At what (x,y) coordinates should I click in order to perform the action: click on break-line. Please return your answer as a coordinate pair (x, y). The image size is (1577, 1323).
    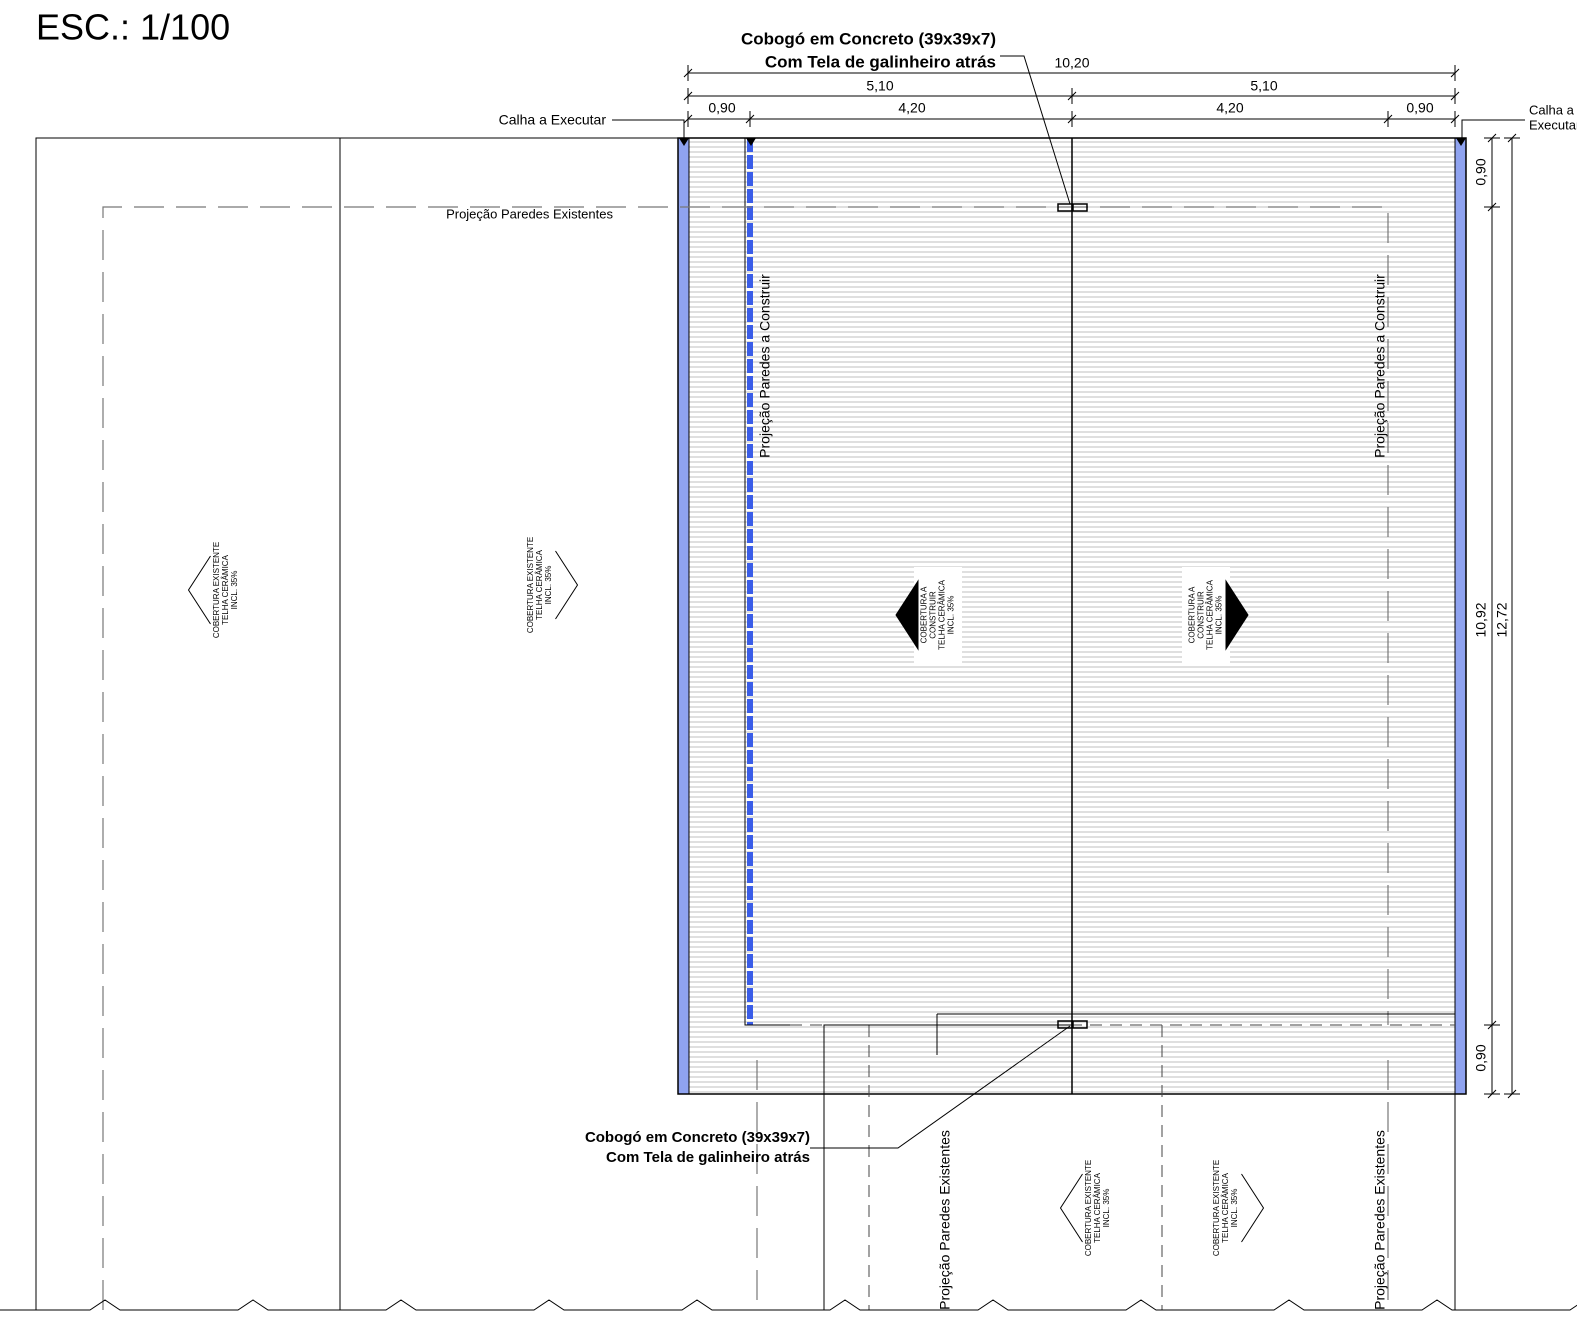
    Looking at the image, I should click on (788, 1305).